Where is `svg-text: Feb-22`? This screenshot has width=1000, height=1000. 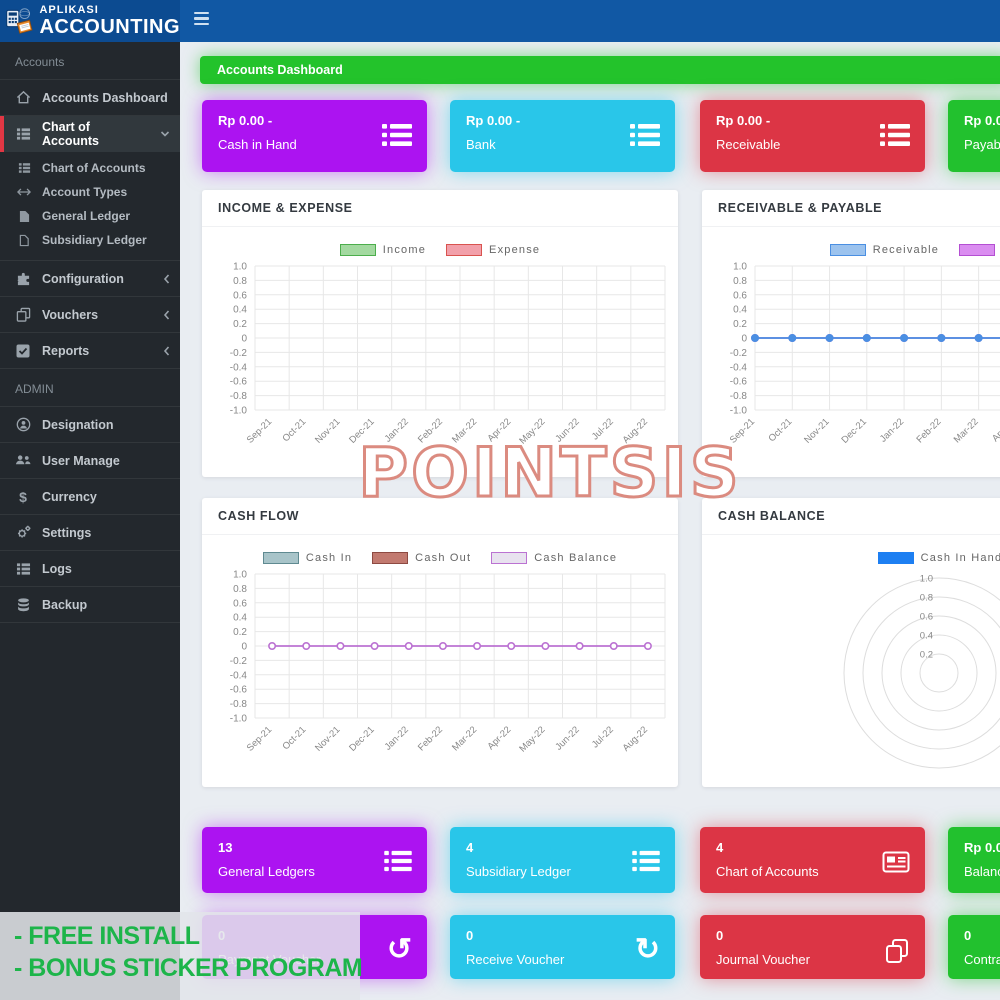
svg-text: Feb-22 is located at coordinates (430, 738).